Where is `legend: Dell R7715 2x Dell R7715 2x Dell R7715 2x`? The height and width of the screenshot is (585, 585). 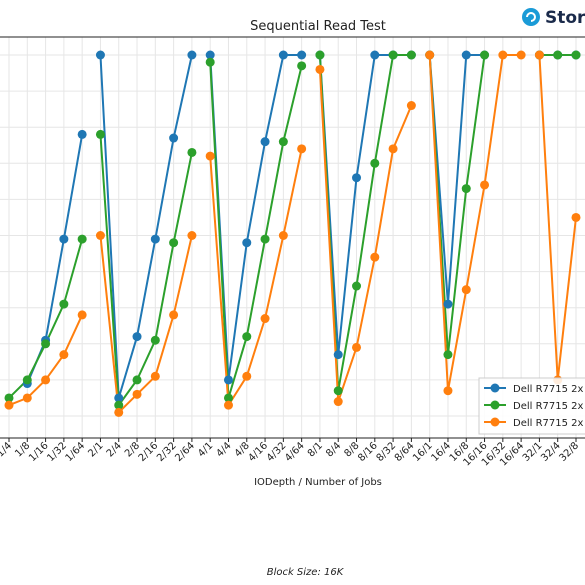 legend: Dell R7715 2x Dell R7715 2x Dell R7715 2x is located at coordinates (531, 406).